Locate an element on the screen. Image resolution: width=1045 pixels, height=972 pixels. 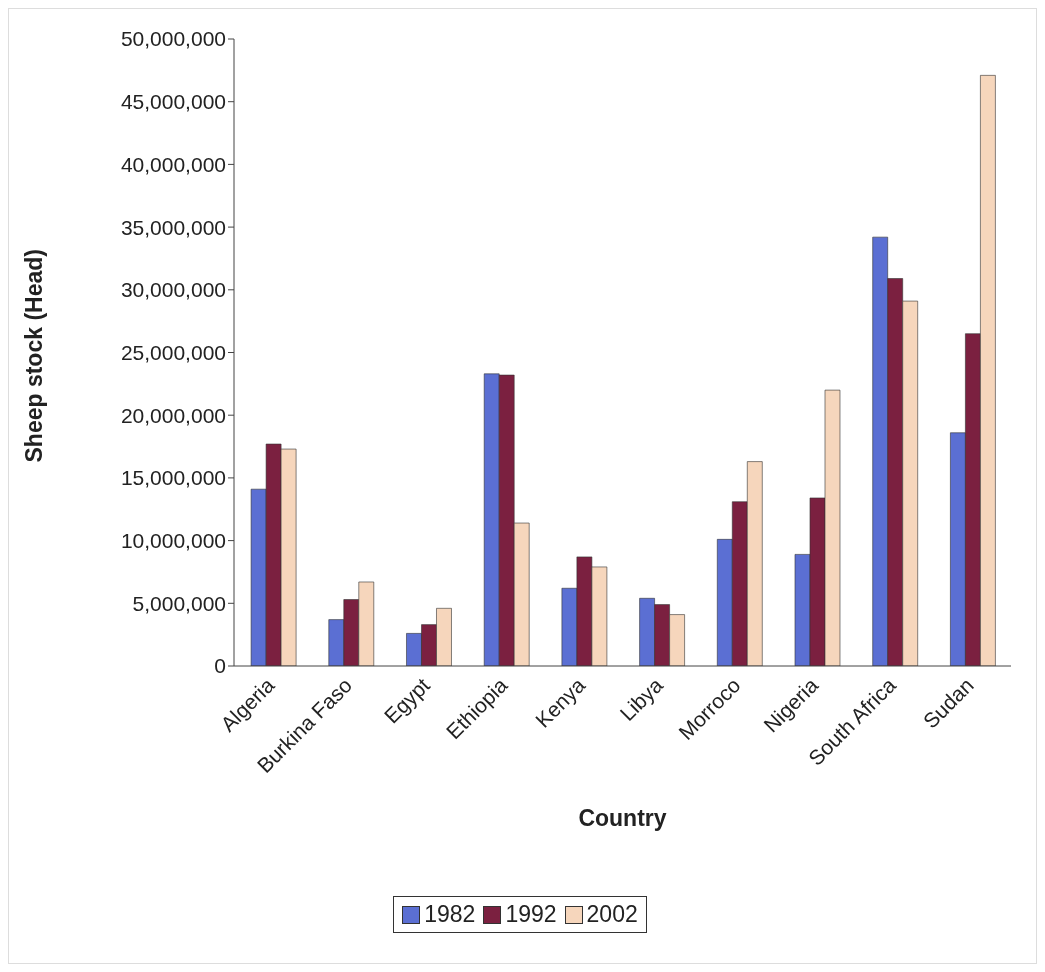
y-tick-label: 15,000,000 is located at coordinates (173, 478).